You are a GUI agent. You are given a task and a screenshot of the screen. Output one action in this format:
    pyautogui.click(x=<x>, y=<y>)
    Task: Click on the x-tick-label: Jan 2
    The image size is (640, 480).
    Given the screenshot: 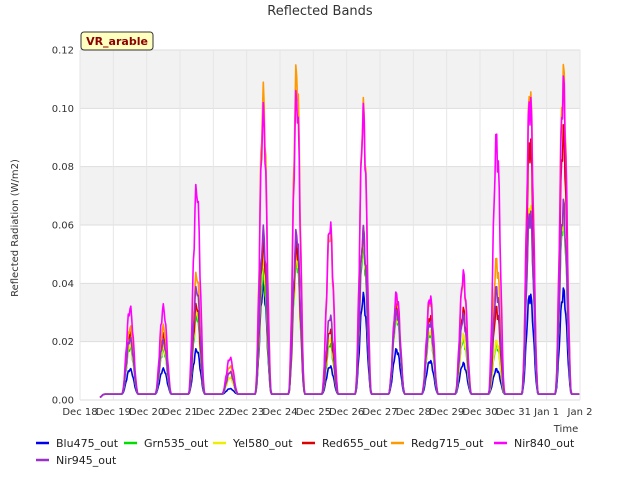 What is the action you would take?
    pyautogui.click(x=580, y=412)
    